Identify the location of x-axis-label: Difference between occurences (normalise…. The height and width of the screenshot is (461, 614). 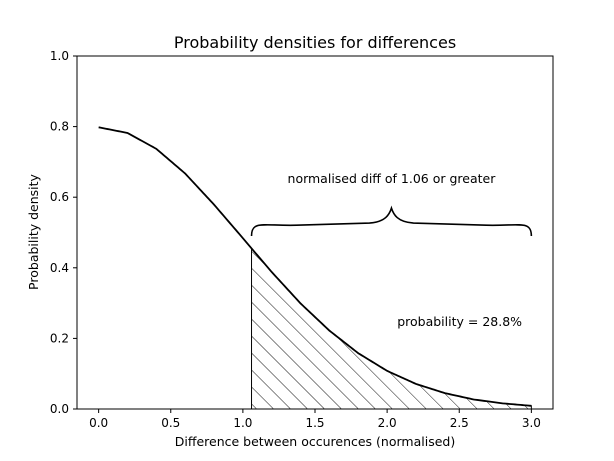
(315, 441).